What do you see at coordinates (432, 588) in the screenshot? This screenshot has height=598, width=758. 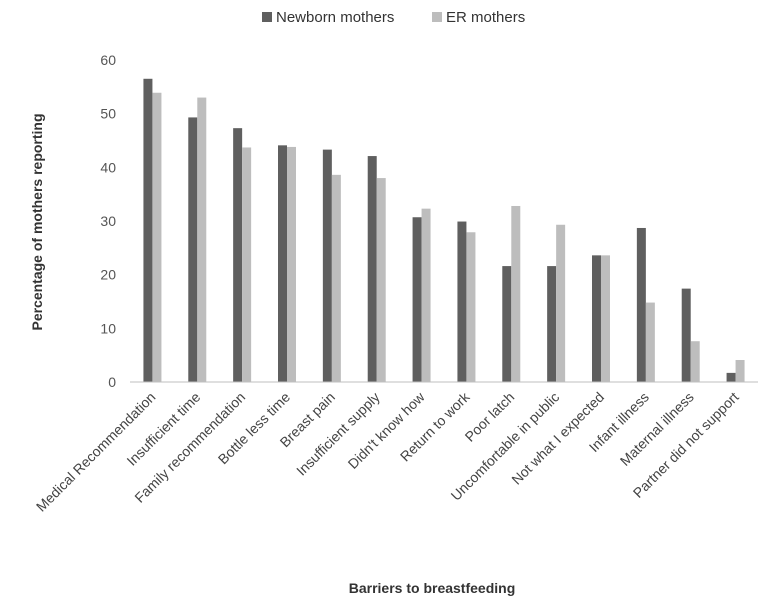 I see `x-axis-title: Barriers to breastfeeding` at bounding box center [432, 588].